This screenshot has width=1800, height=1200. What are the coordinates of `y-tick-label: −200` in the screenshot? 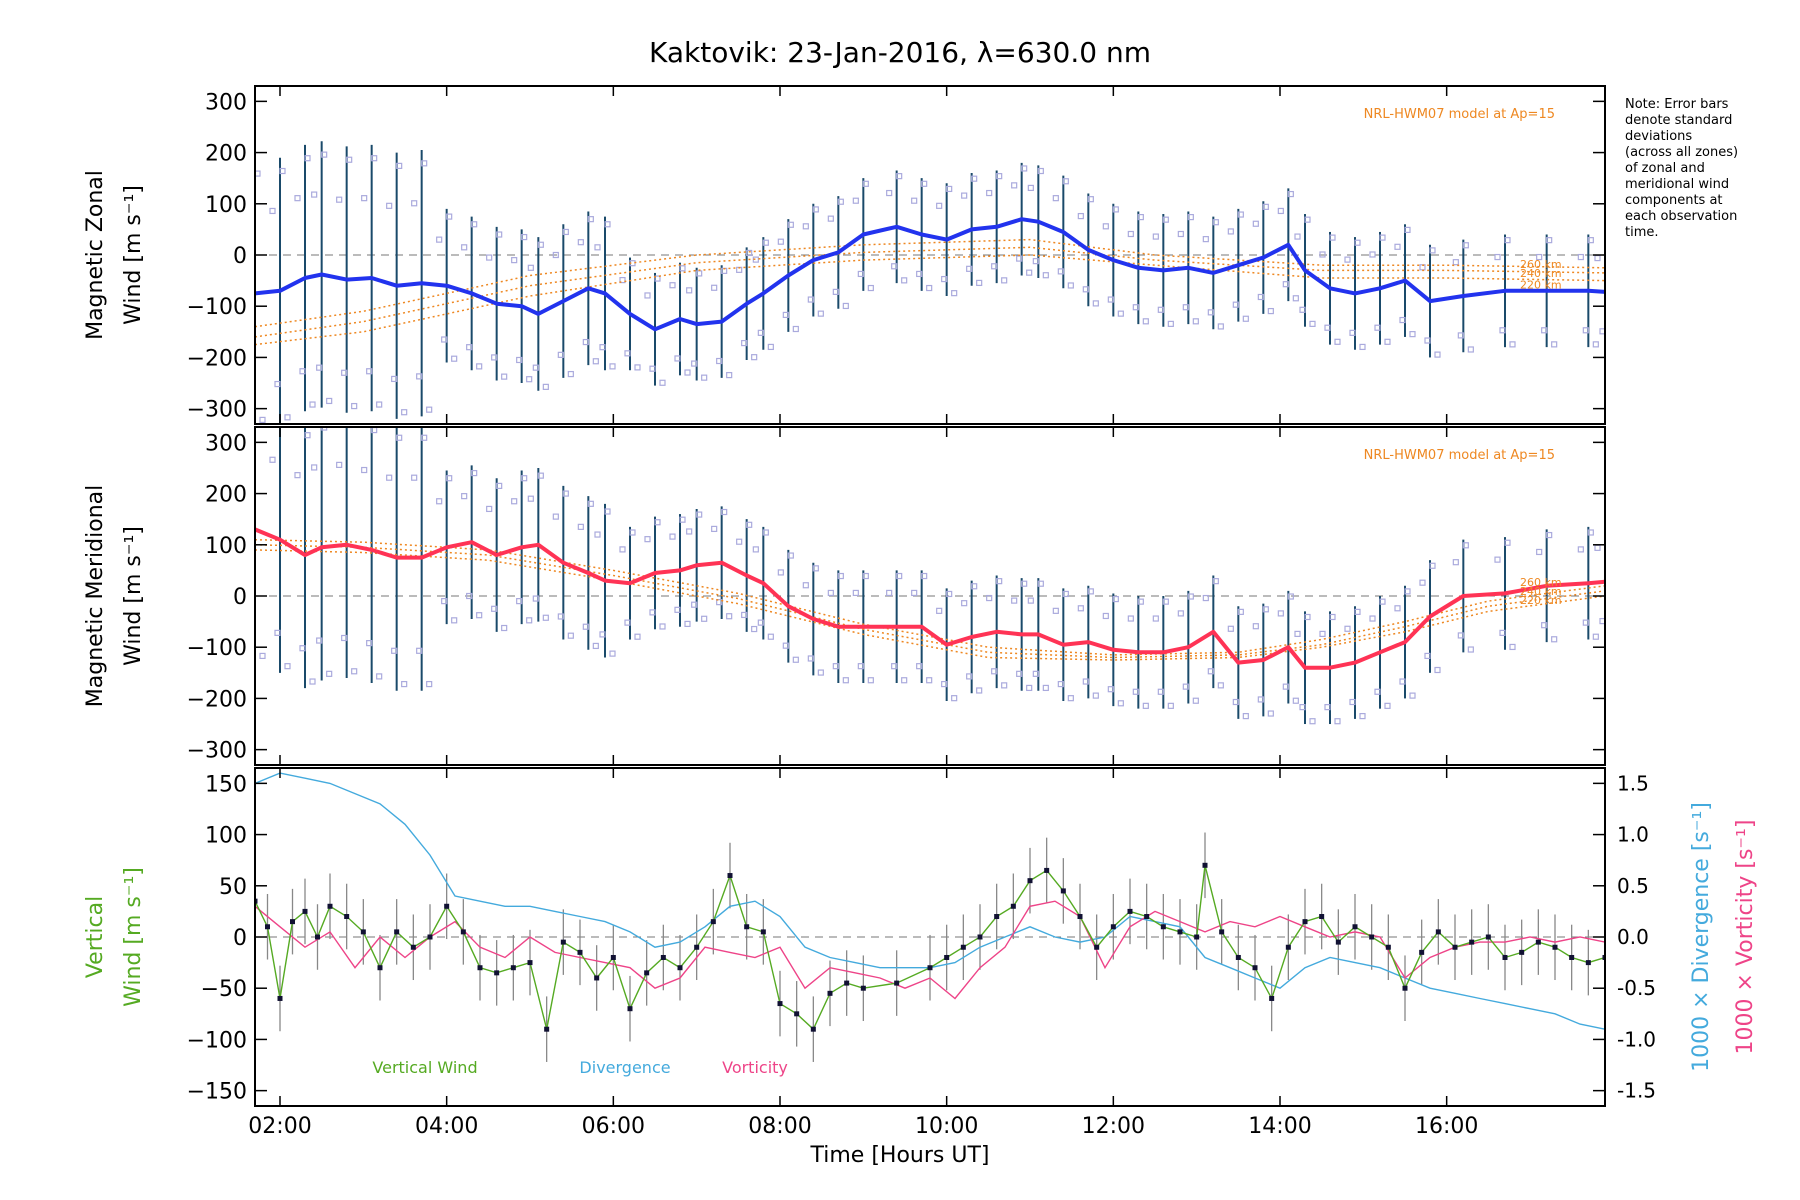 It's located at (217, 699).